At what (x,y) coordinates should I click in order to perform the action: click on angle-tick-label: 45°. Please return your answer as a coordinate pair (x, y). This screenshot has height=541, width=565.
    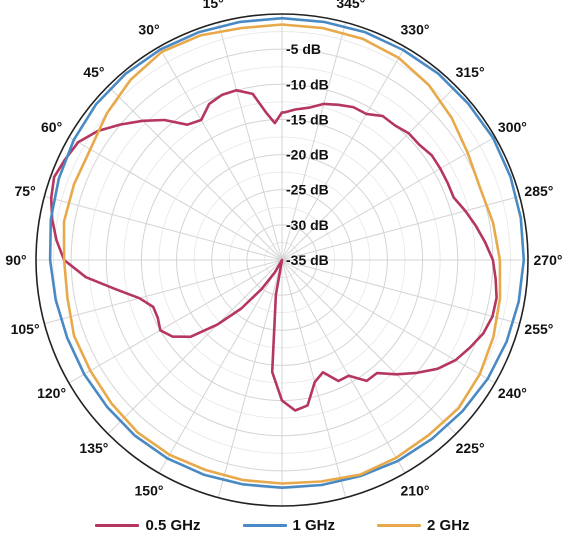
    Looking at the image, I should click on (93, 72).